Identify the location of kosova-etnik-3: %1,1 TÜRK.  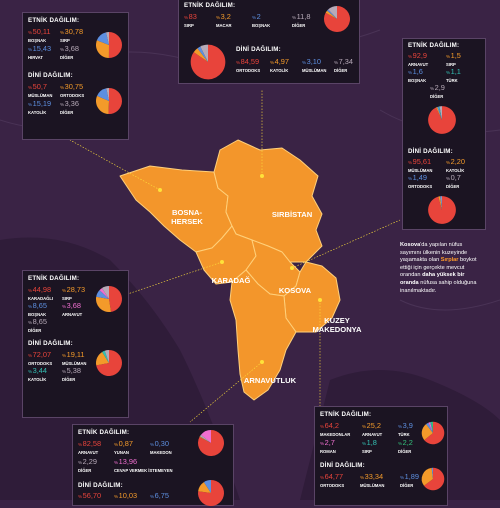
(453, 75).